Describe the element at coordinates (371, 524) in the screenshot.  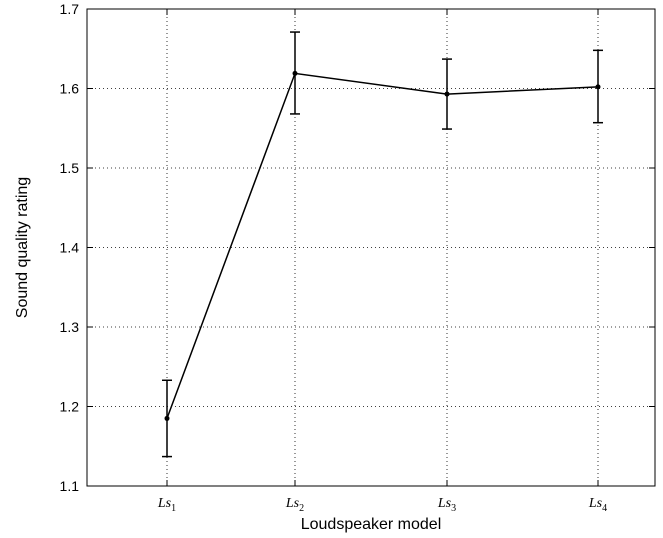
I see `x-axis-label: Loudspeaker model` at that location.